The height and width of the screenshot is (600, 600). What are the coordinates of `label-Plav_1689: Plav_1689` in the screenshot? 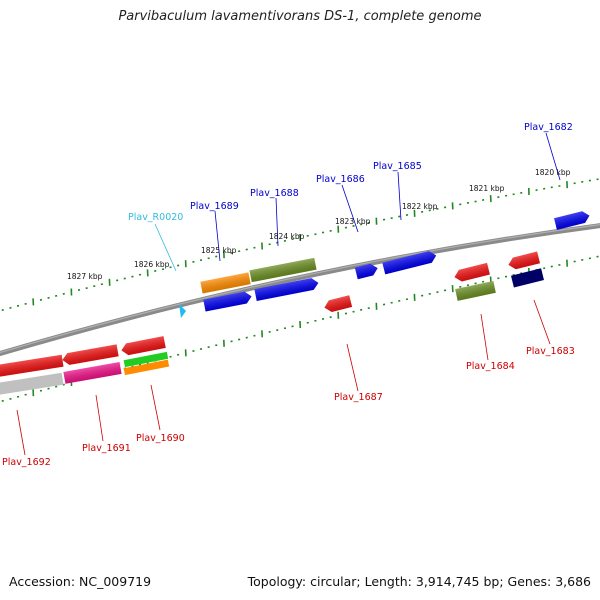 It's located at (214, 206).